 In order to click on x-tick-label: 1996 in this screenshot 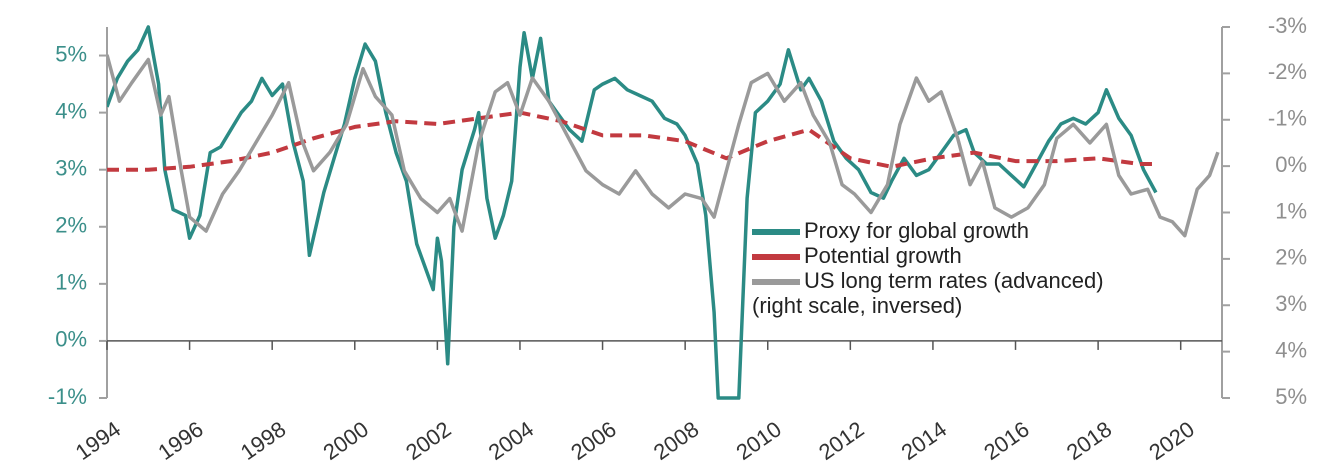, I will do `click(180, 440)`.